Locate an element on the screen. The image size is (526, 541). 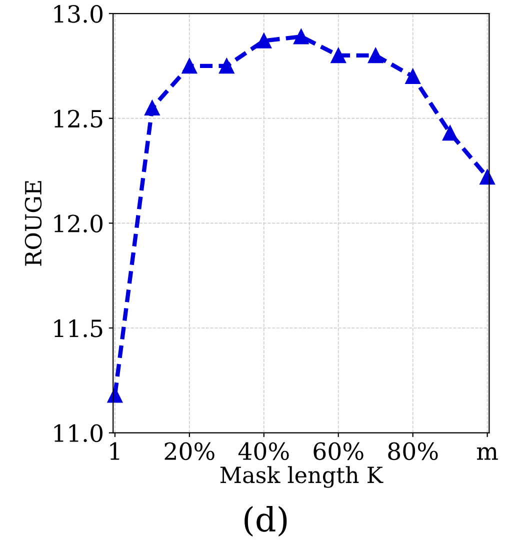
text: (d) is located at coordinates (265, 521).